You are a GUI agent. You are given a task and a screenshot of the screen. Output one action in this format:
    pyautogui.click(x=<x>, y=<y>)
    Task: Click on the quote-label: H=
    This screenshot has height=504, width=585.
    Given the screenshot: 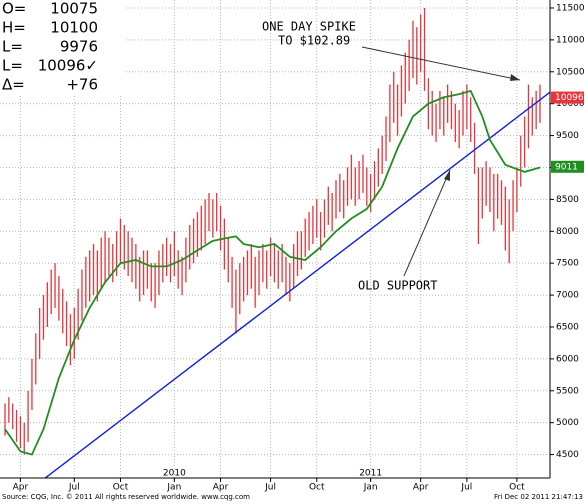 What is the action you would take?
    pyautogui.click(x=14, y=28)
    